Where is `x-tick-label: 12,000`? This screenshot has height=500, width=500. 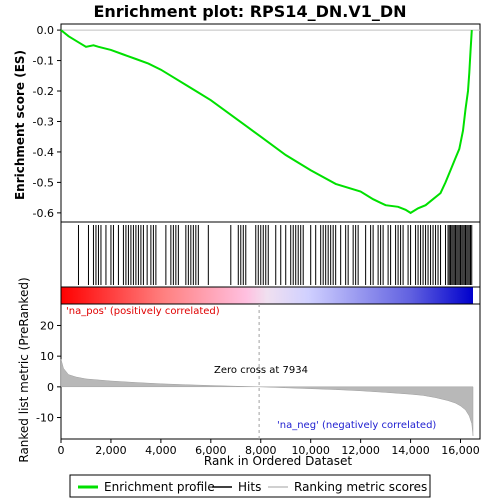
x-tick-label: 12,000 is located at coordinates (360, 450).